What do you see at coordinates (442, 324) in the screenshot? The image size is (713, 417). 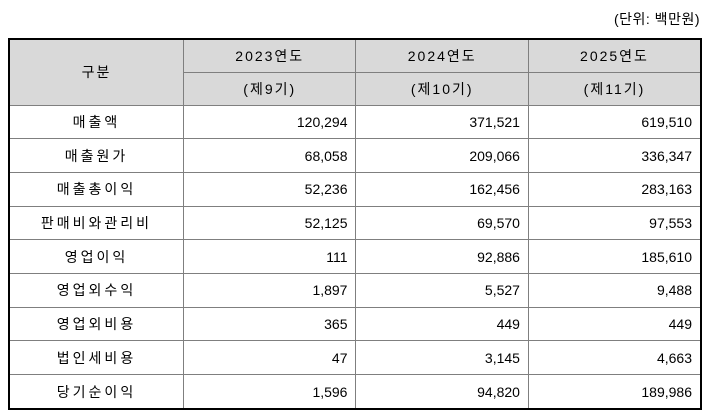 I see `value-2024: 449` at bounding box center [442, 324].